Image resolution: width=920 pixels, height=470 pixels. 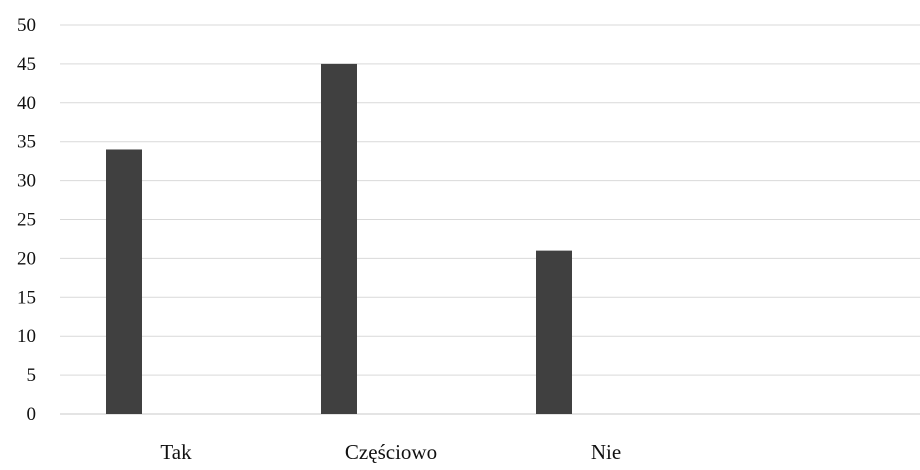 What do you see at coordinates (26, 103) in the screenshot?
I see `y-tick-label: 40` at bounding box center [26, 103].